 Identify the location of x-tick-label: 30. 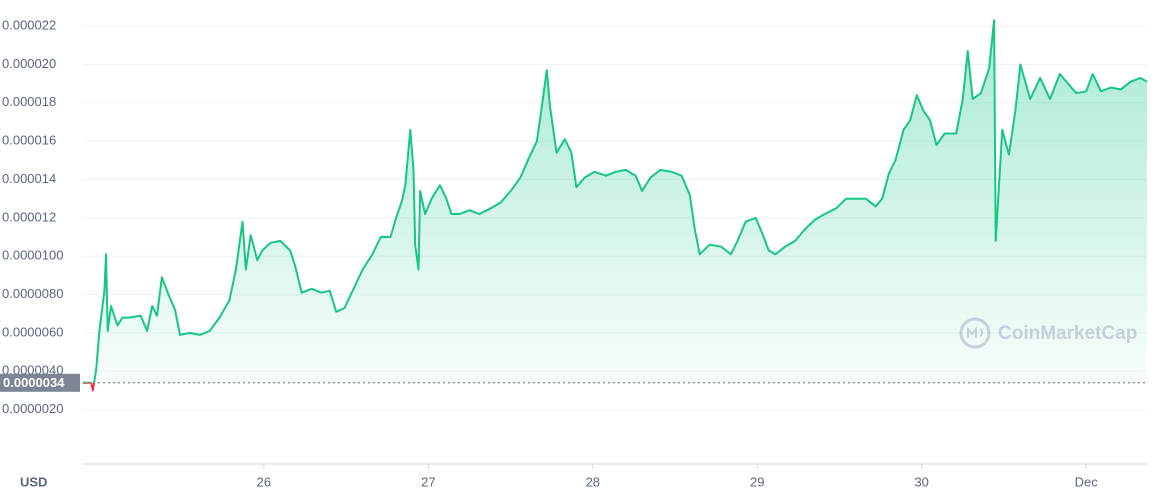
(921, 481).